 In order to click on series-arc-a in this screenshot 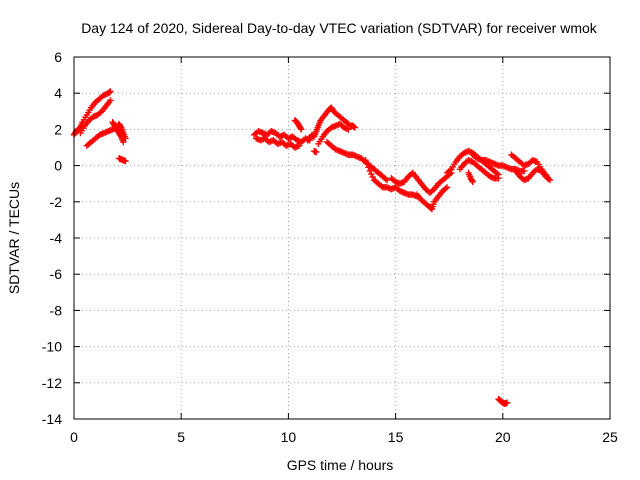, I will do `click(92, 113)`.